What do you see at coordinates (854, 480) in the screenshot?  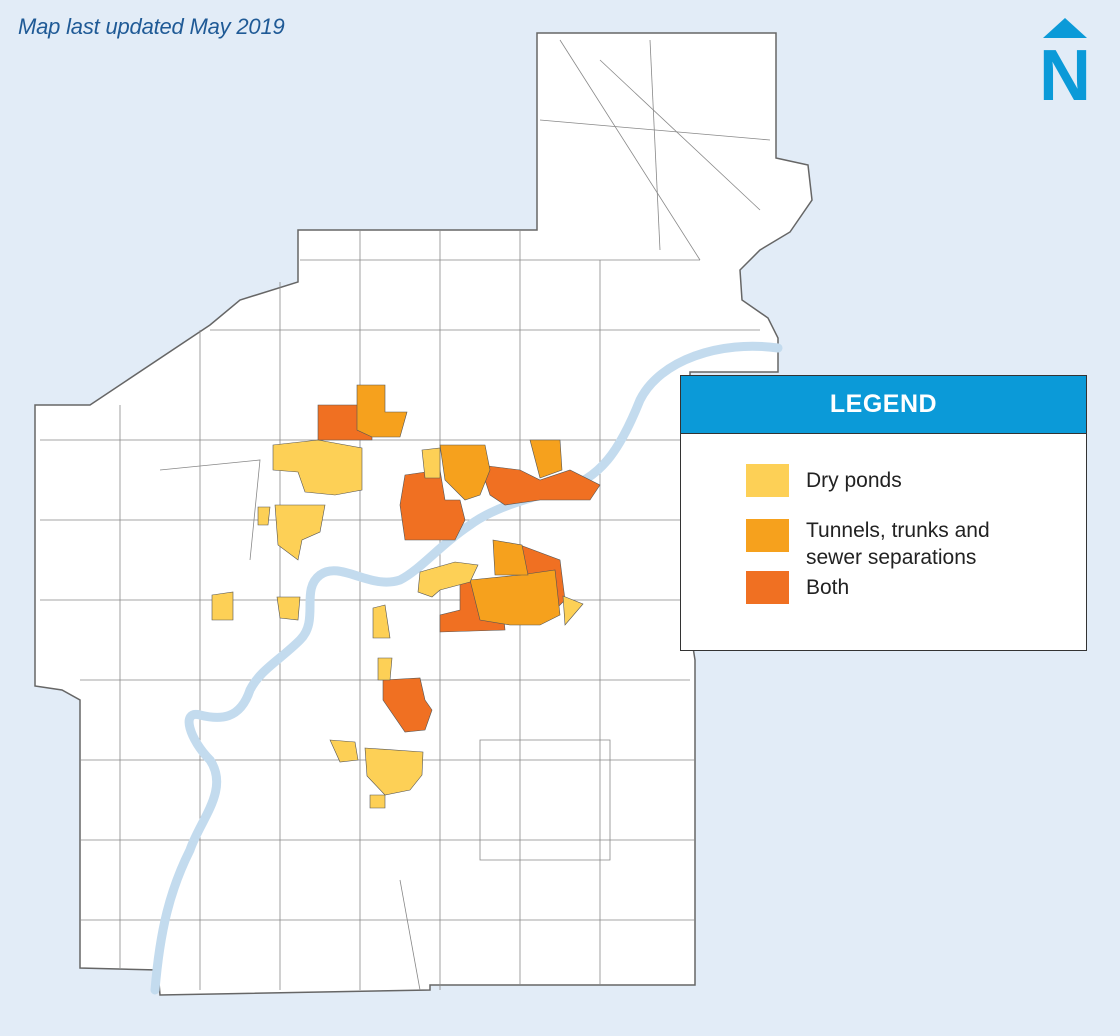 I see `legend-label-dry-ponds: Dry ponds` at bounding box center [854, 480].